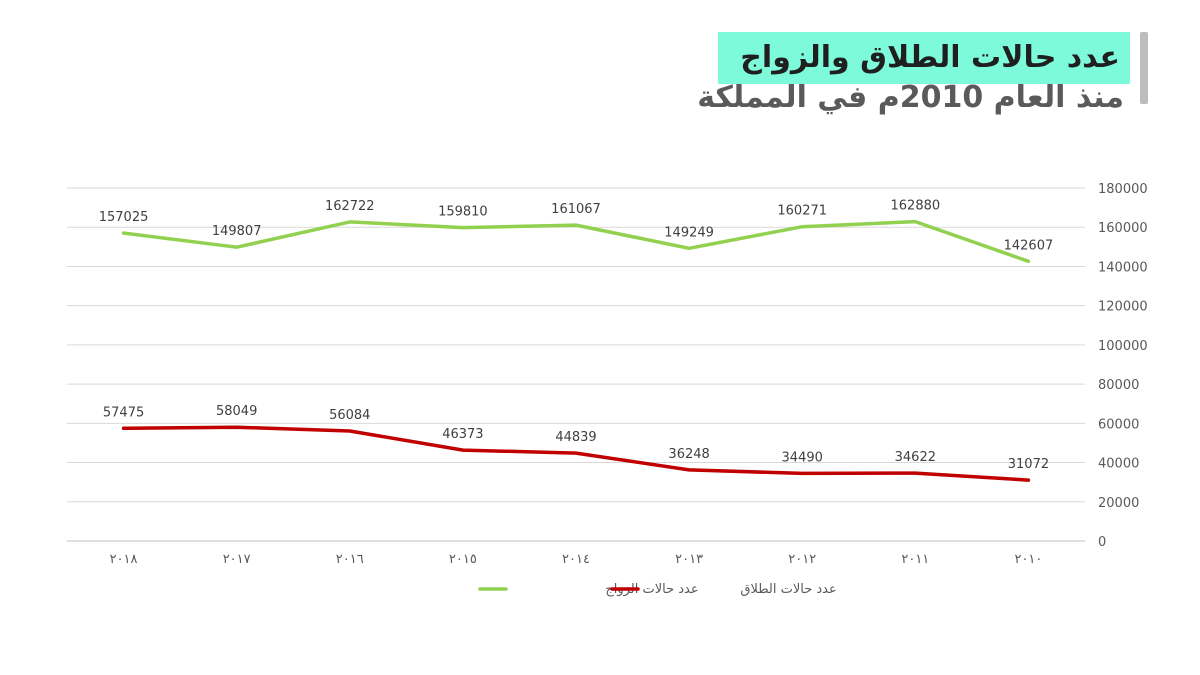  What do you see at coordinates (788, 589) in the screenshot?
I see `legend-label: عدد حالات الطلاق` at bounding box center [788, 589].